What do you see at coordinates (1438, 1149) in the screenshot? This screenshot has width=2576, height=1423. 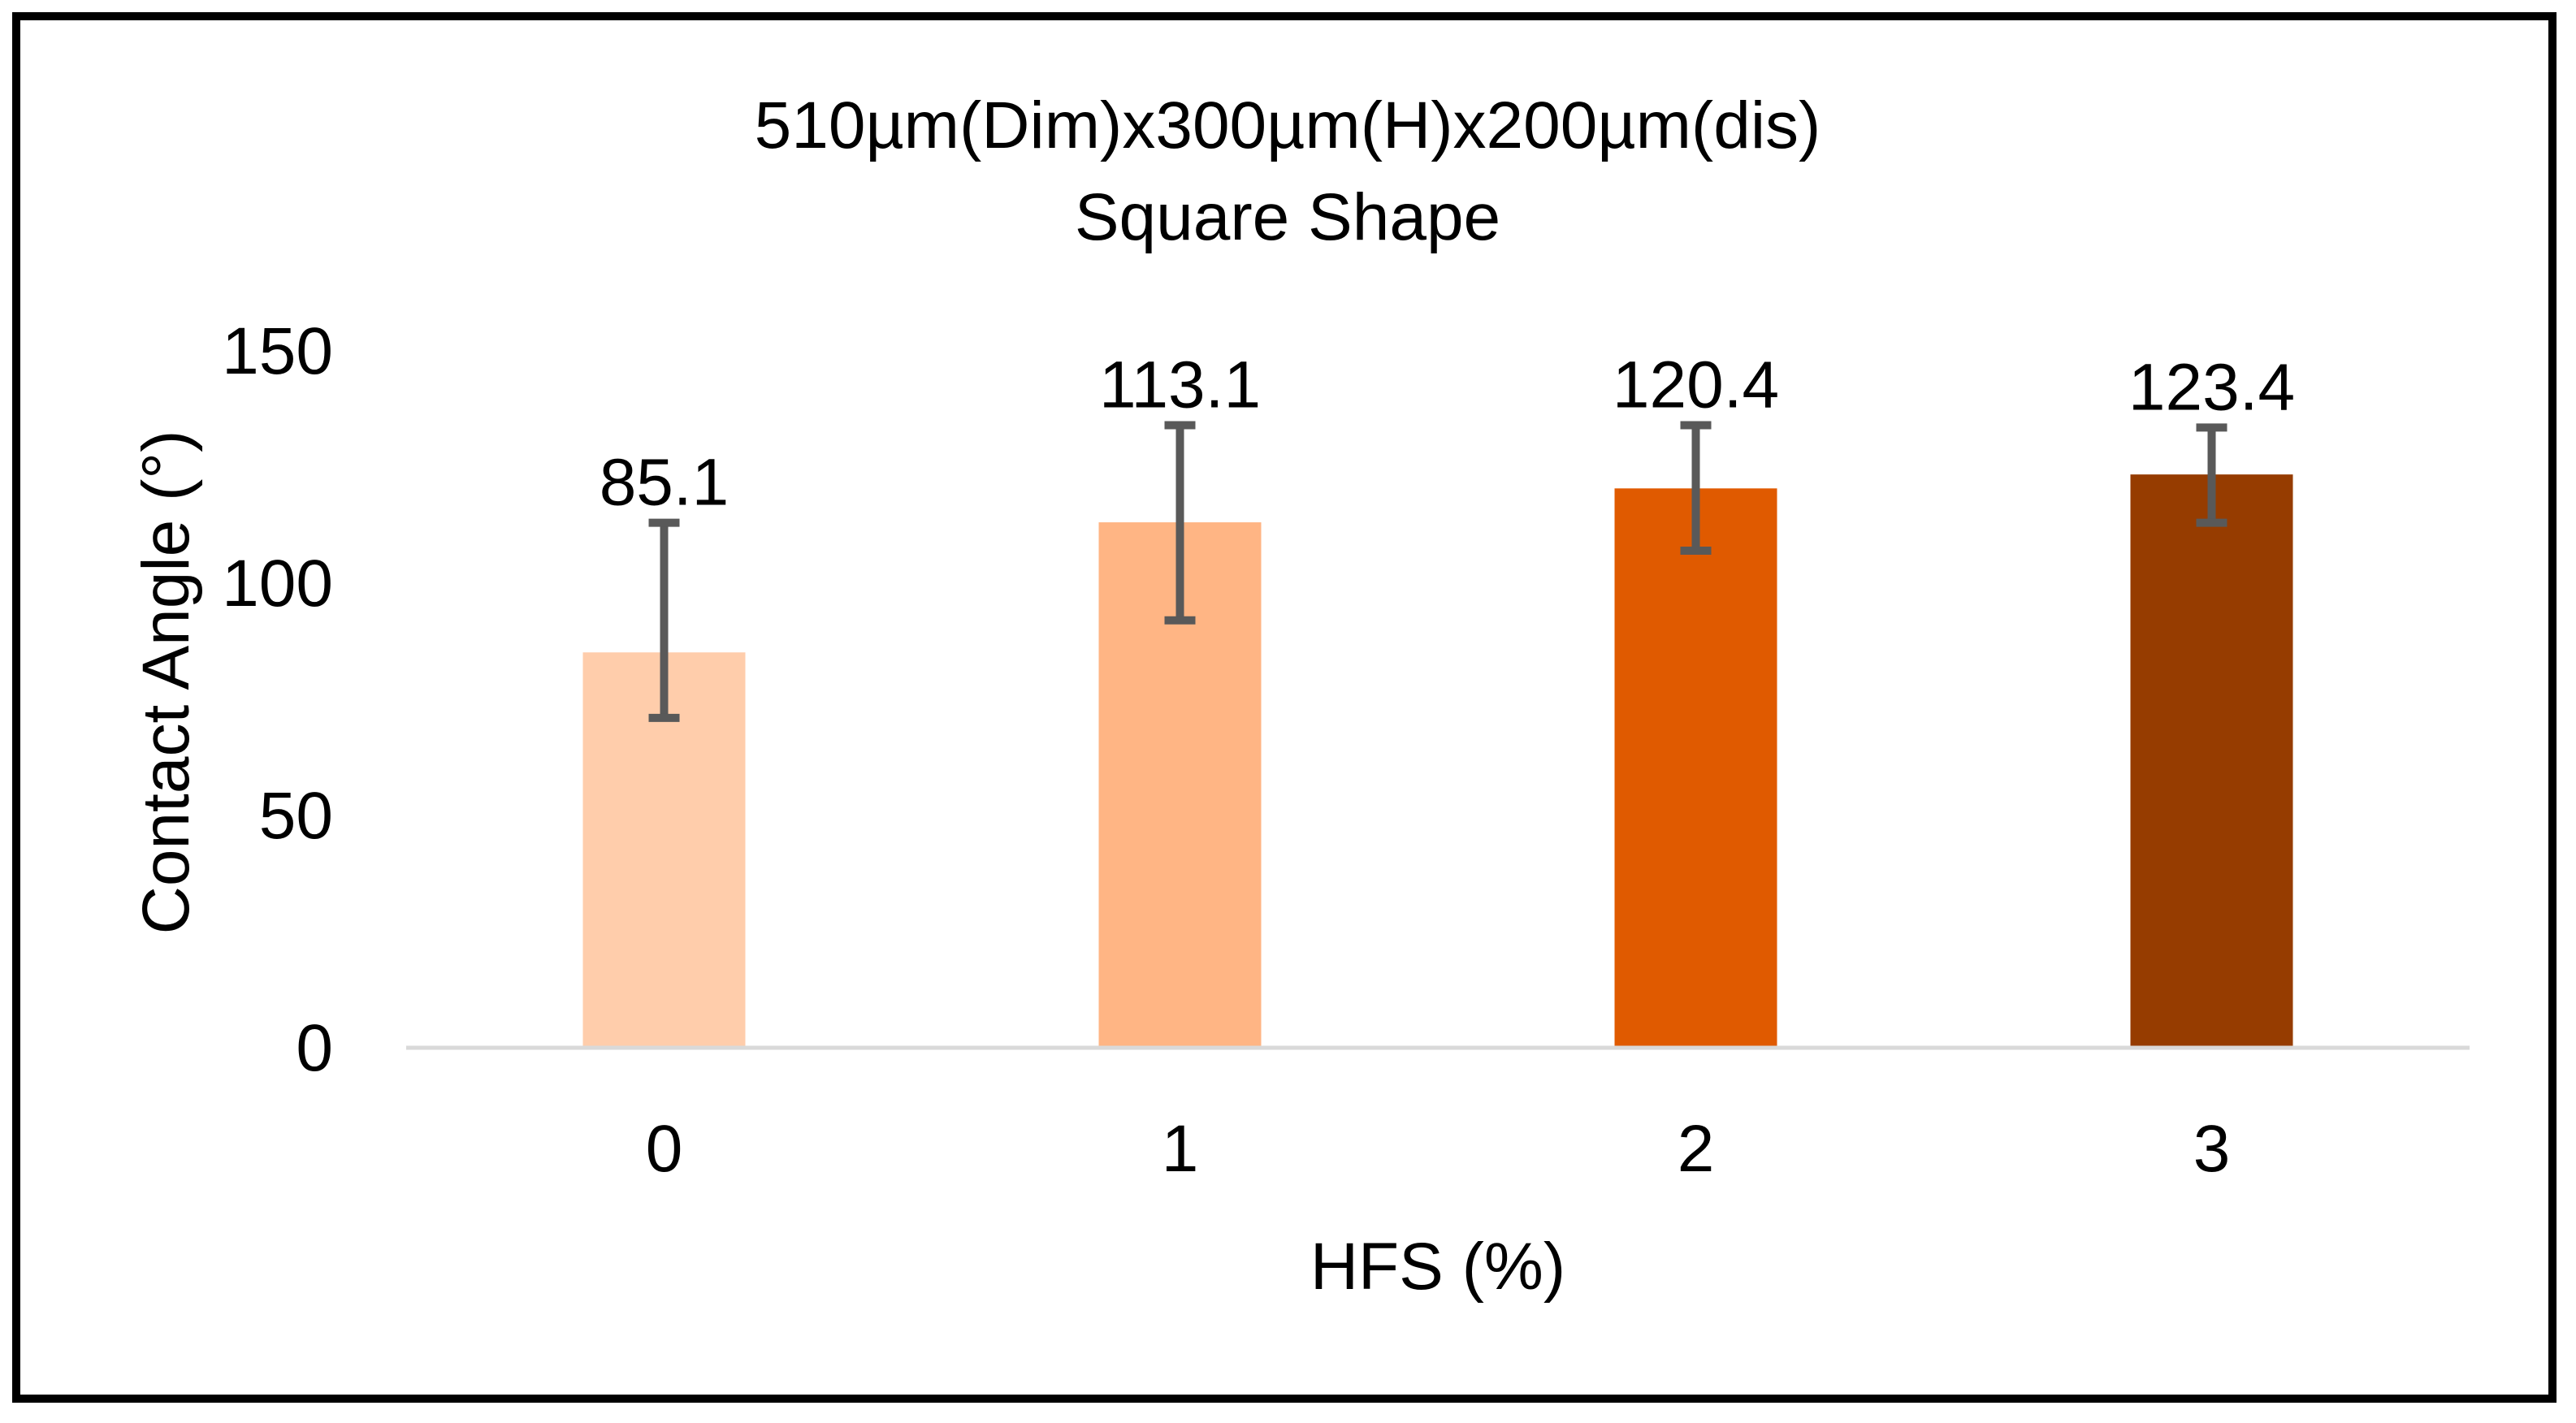 I see `x-axis-ticks: 0 1 2 3` at bounding box center [1438, 1149].